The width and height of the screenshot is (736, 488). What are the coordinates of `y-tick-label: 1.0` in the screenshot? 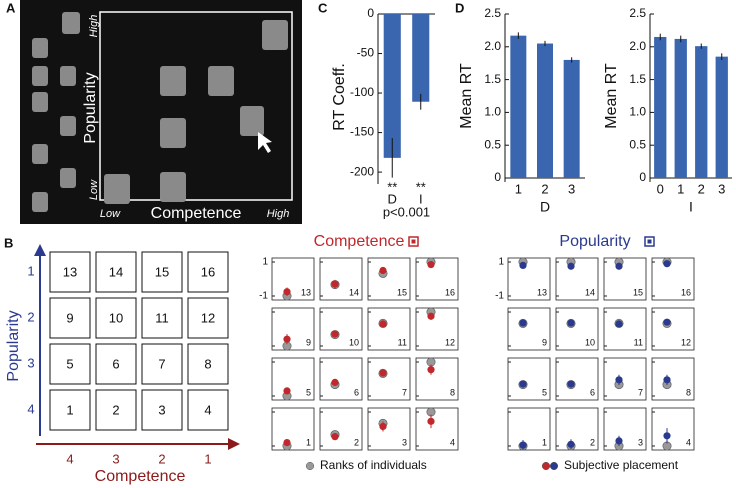 It's located at (637, 112).